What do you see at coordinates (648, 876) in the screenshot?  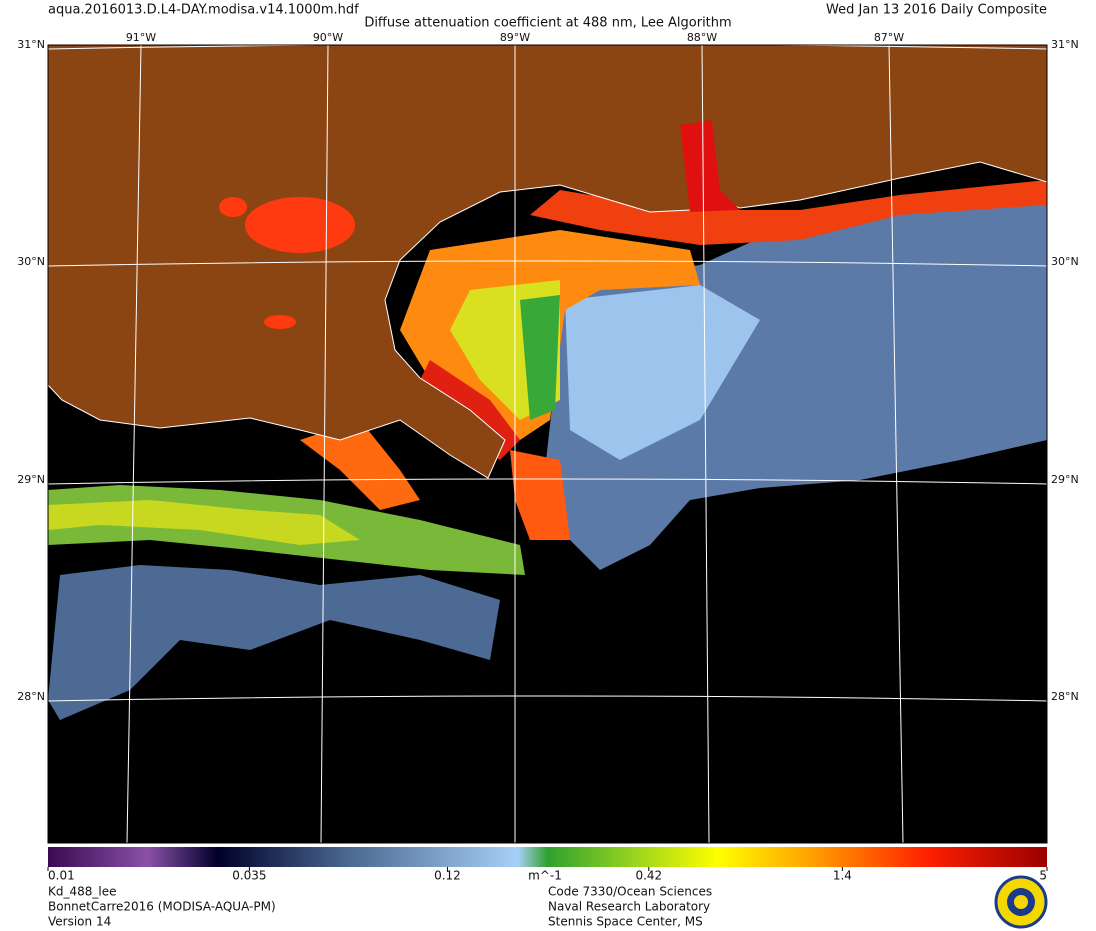 I see `colorbar-tick-label: 0.42` at bounding box center [648, 876].